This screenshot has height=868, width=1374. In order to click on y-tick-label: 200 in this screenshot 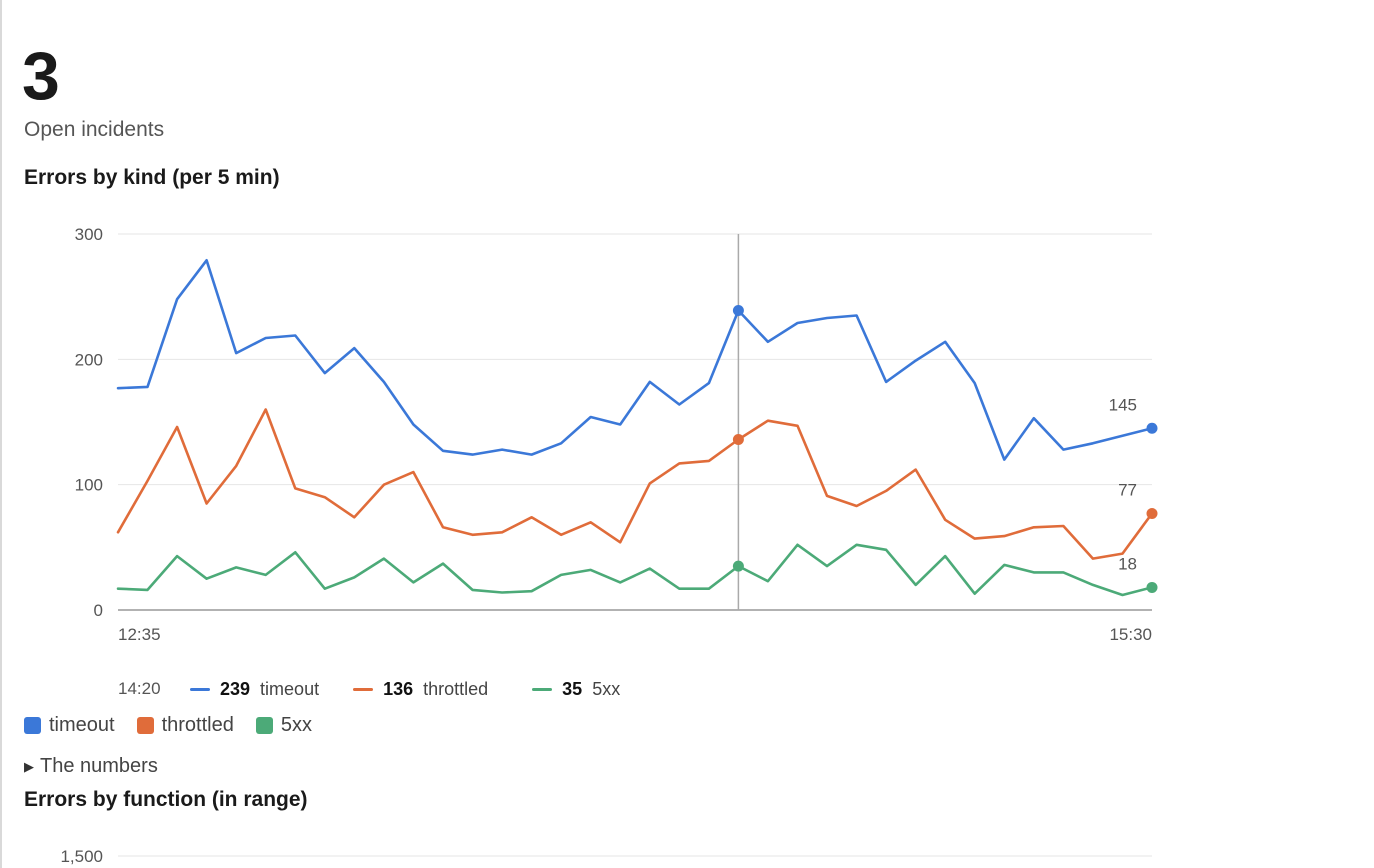, I will do `click(89, 359)`.